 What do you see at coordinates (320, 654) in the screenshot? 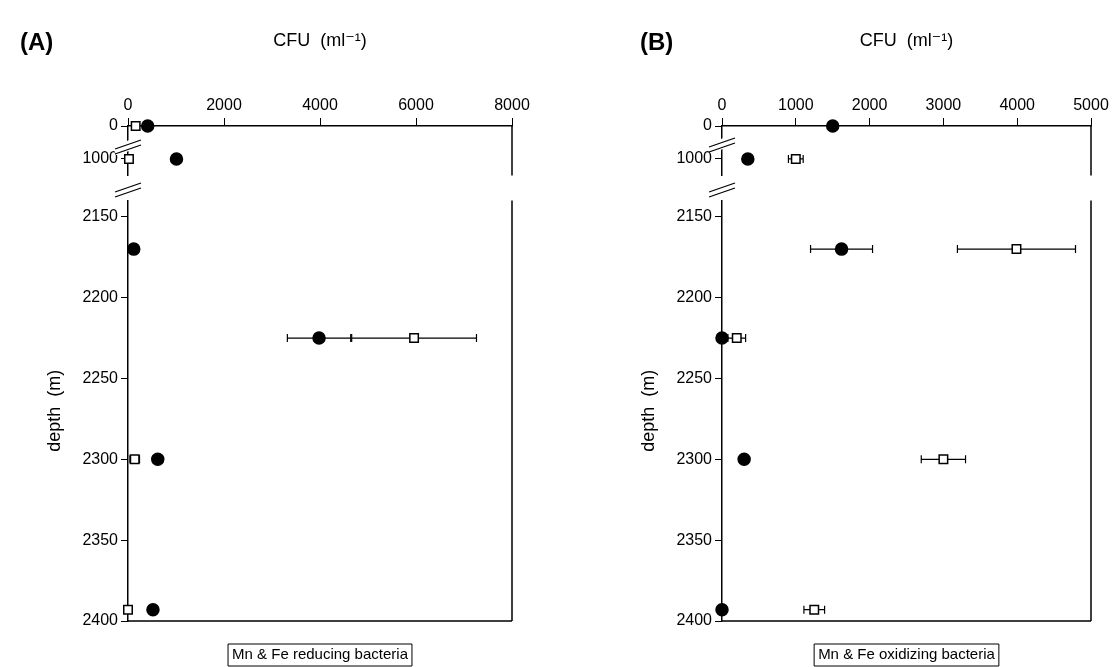
I see `text: Mn & Fe reducing bacteria` at bounding box center [320, 654].